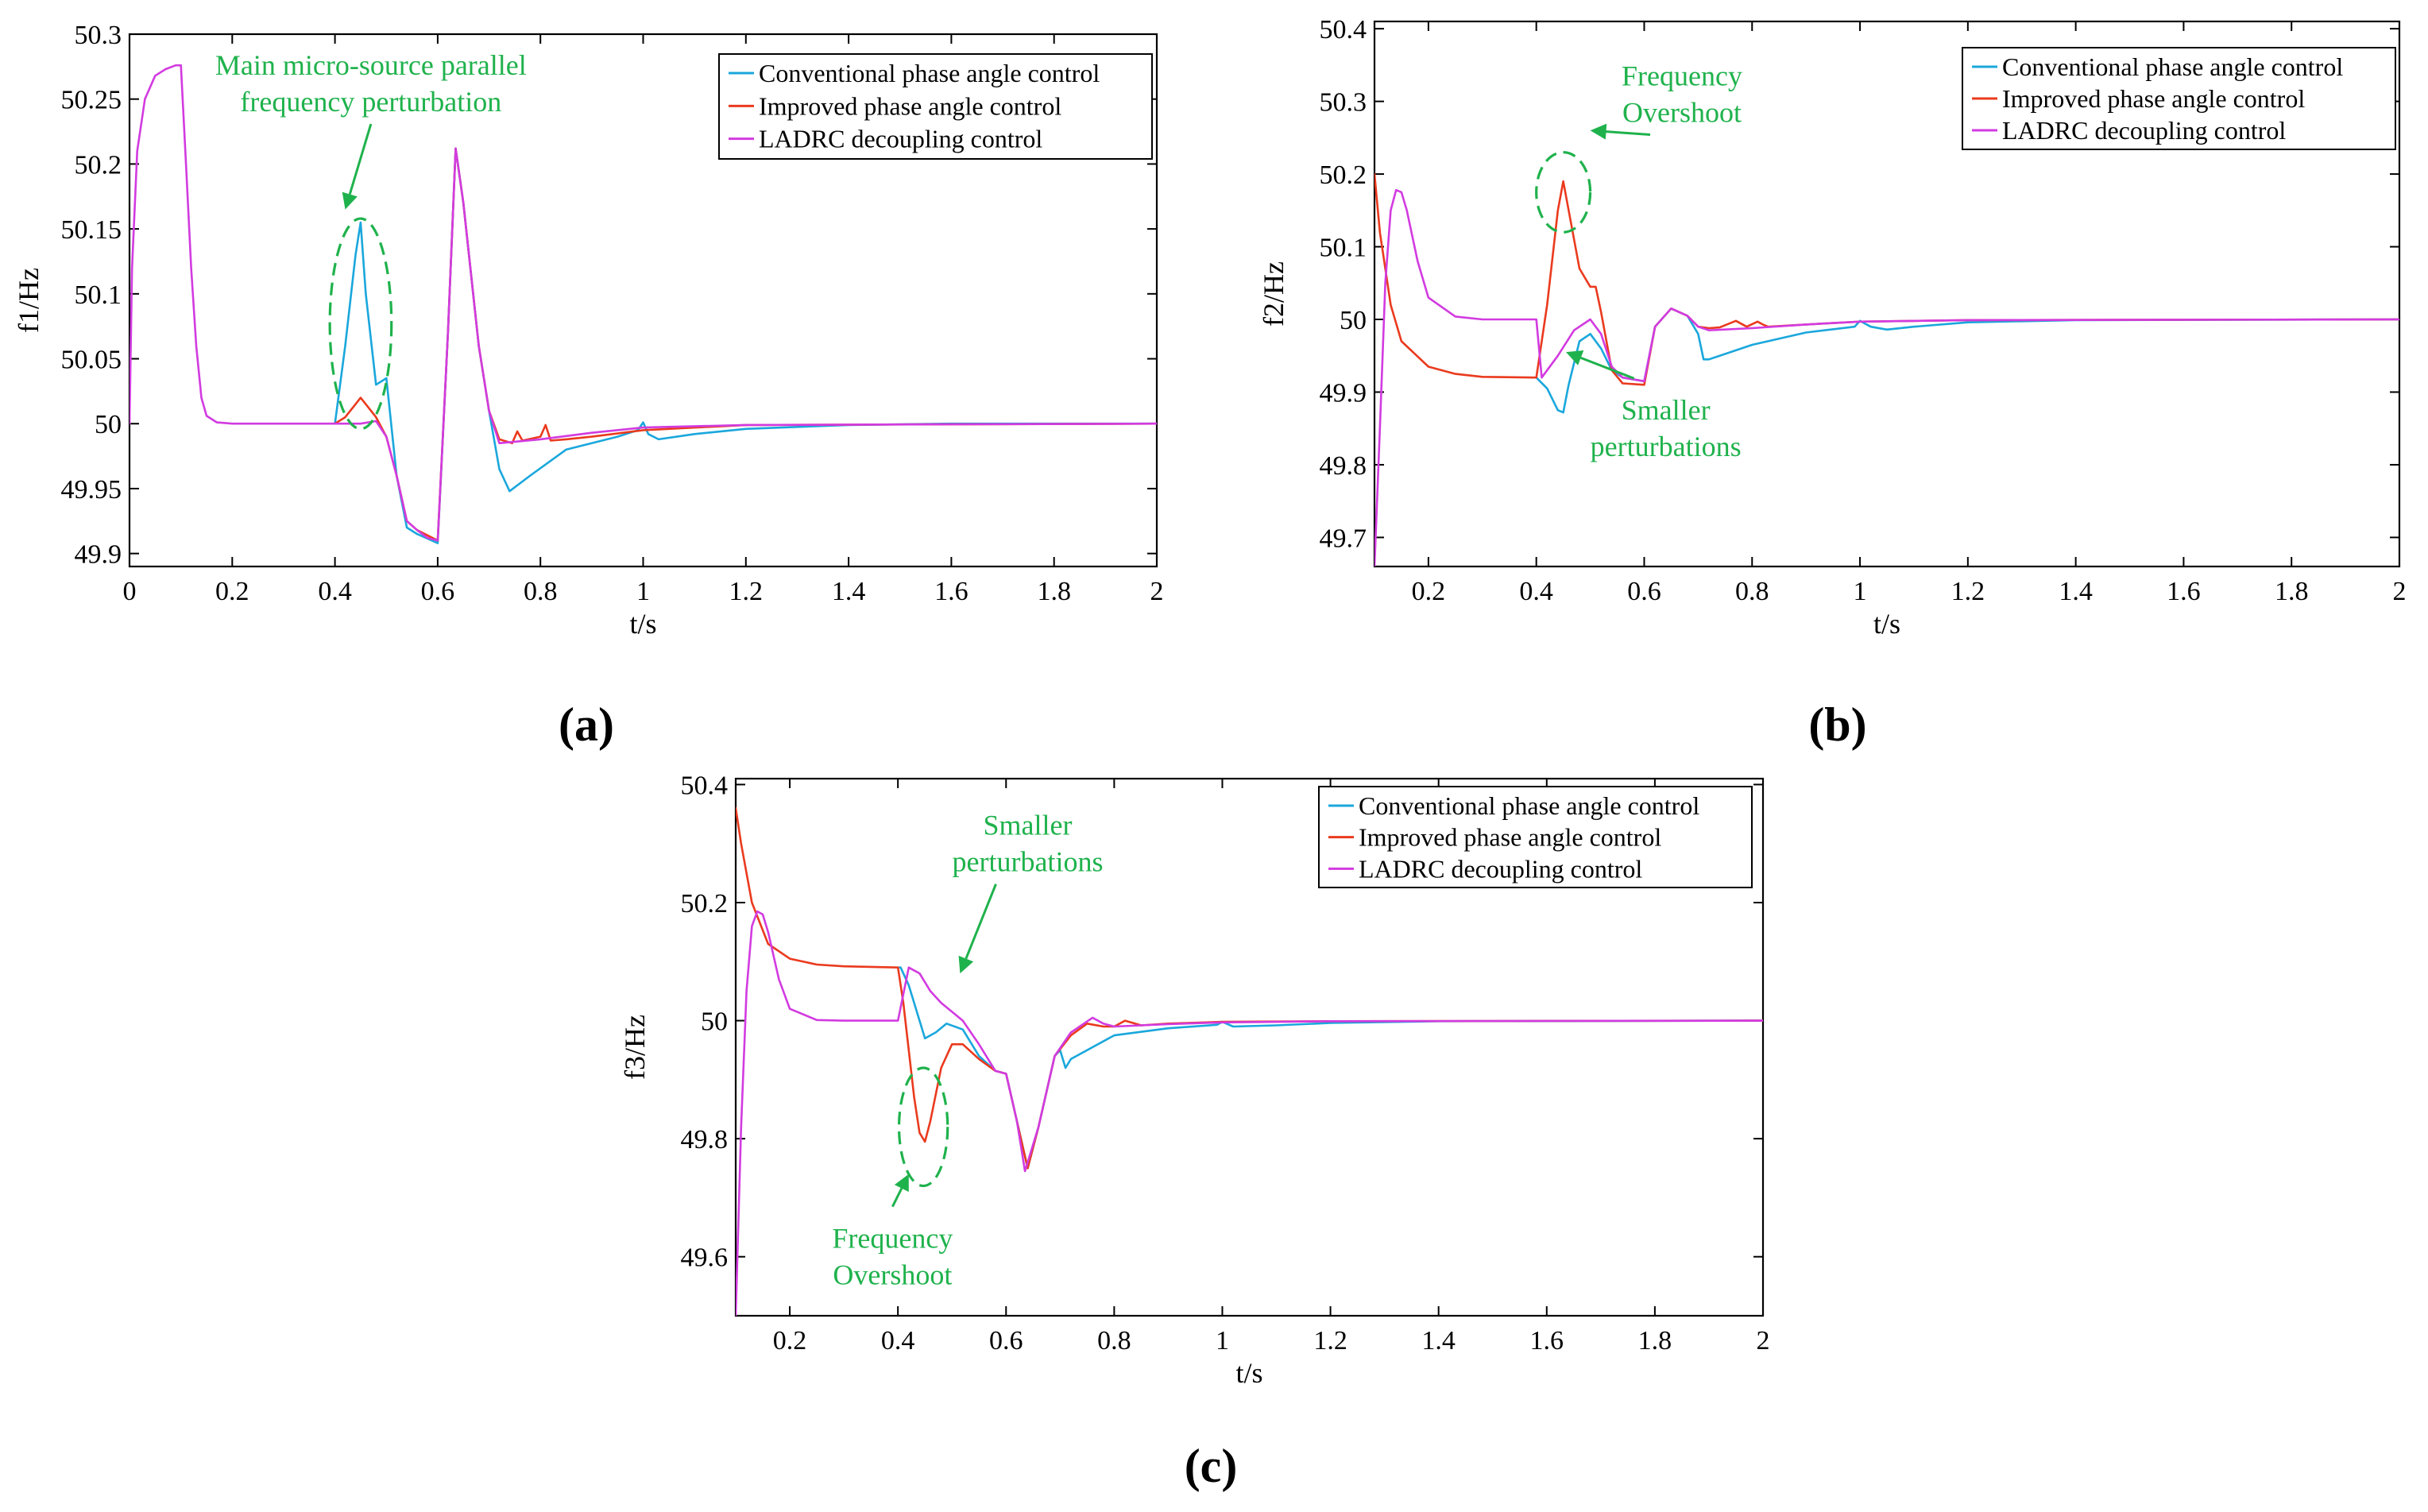  What do you see at coordinates (1639, 147) in the screenshot?
I see `annotation-1: Frequency Overshoot` at bounding box center [1639, 147].